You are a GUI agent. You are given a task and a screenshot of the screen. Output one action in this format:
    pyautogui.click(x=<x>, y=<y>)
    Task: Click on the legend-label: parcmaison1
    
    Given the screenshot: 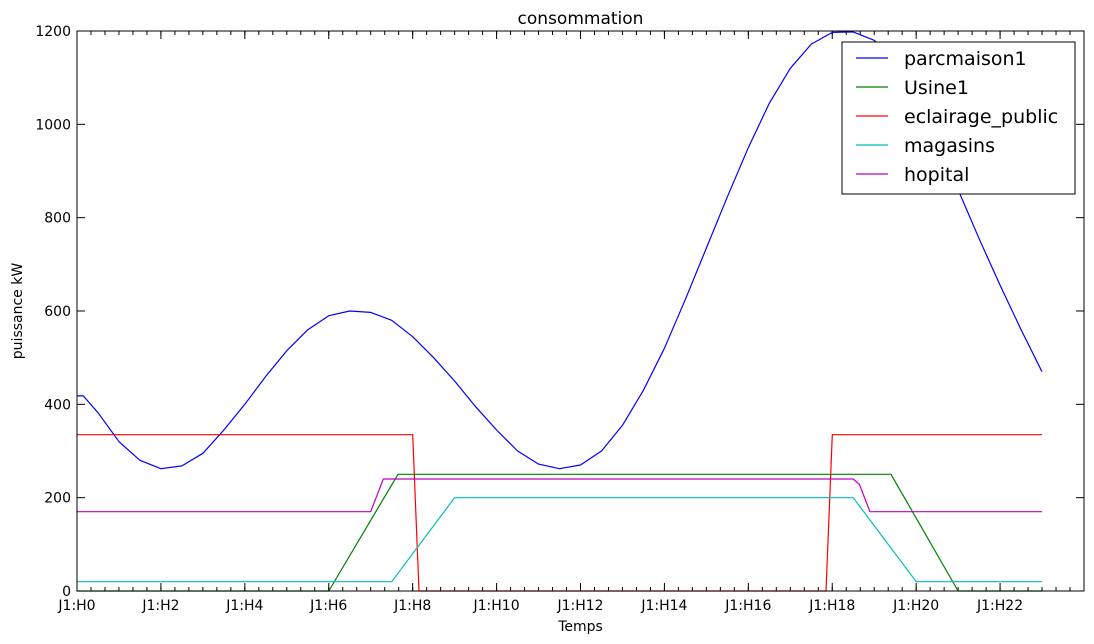 What is the action you would take?
    pyautogui.click(x=965, y=59)
    